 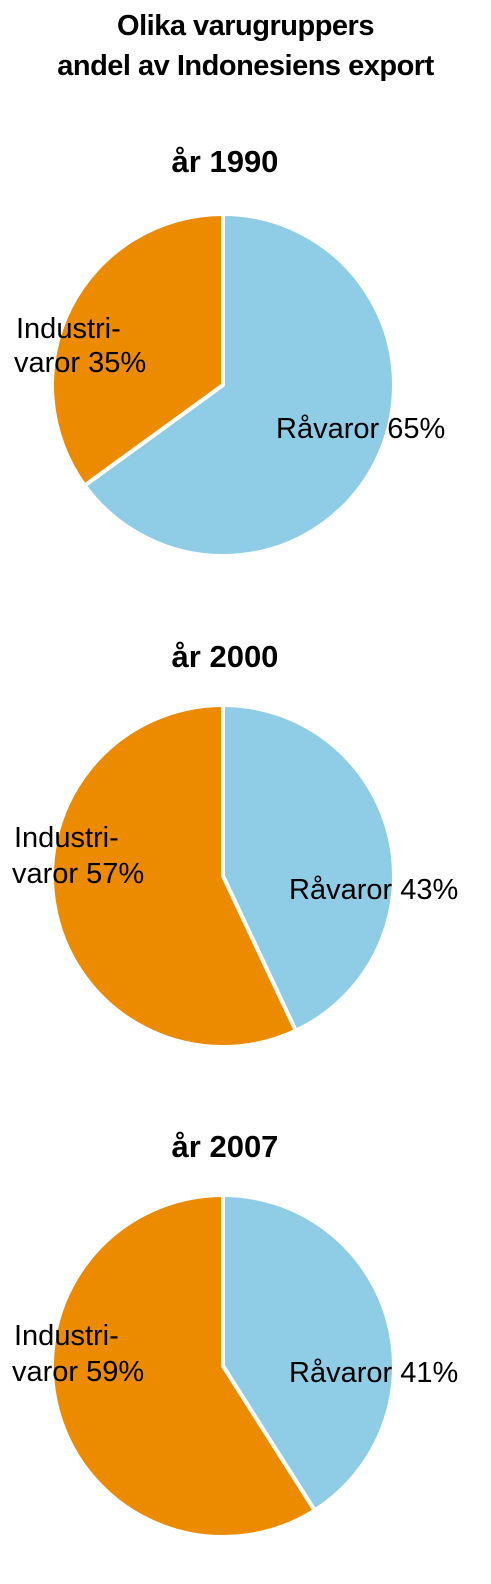 I want to click on label-ravaror-2007: Råvaror 41%, so click(x=373, y=1373).